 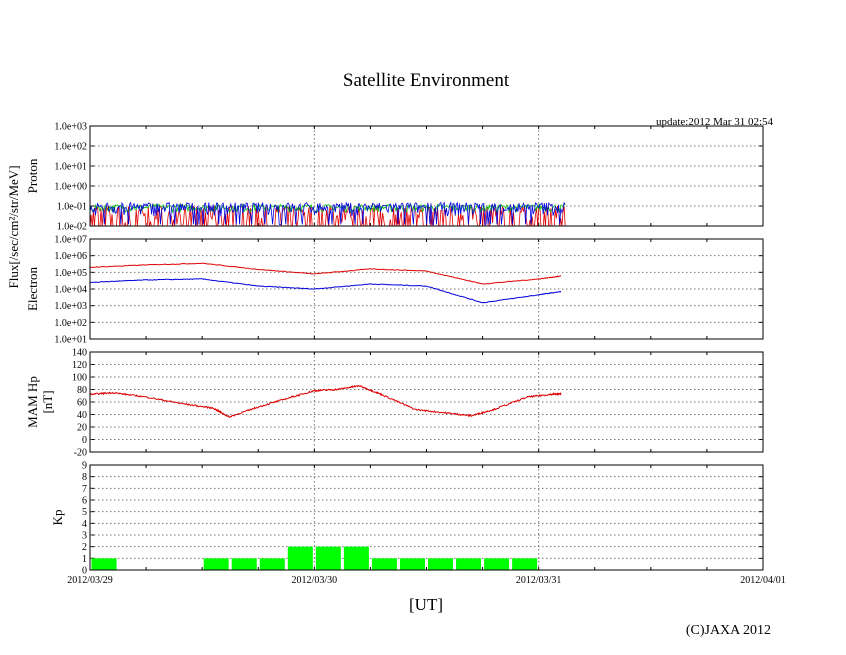 I want to click on y-tick-label: 80, so click(x=82, y=390).